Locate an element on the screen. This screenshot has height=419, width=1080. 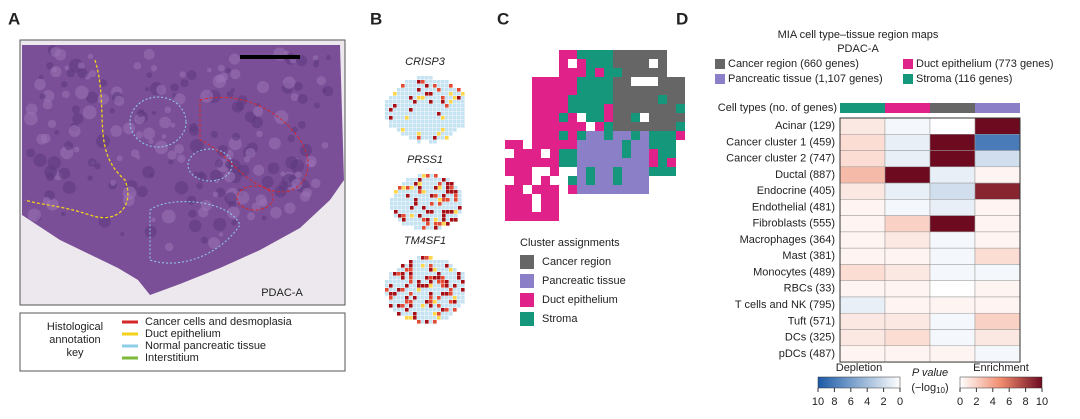
key-label: Normal pancreatic tissue is located at coordinates (205, 346).